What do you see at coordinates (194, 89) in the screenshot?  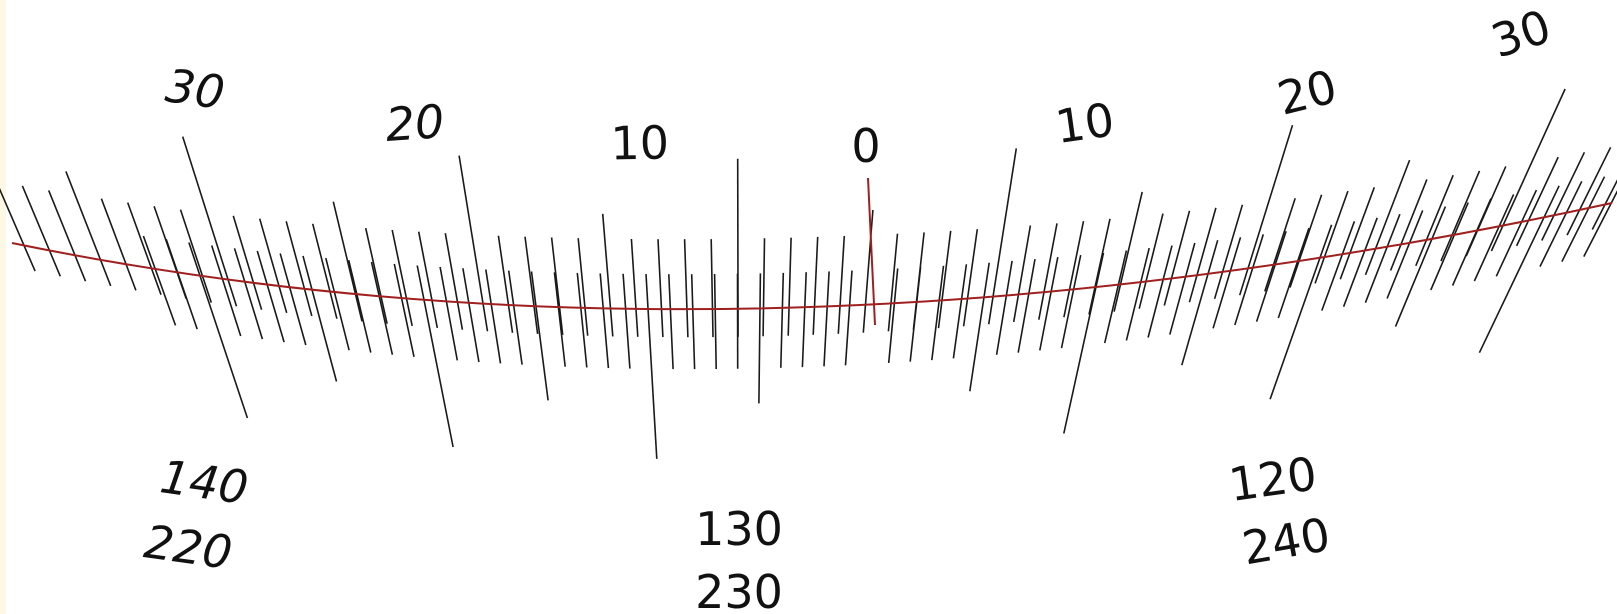 I see `upper-label-left-30: 30` at bounding box center [194, 89].